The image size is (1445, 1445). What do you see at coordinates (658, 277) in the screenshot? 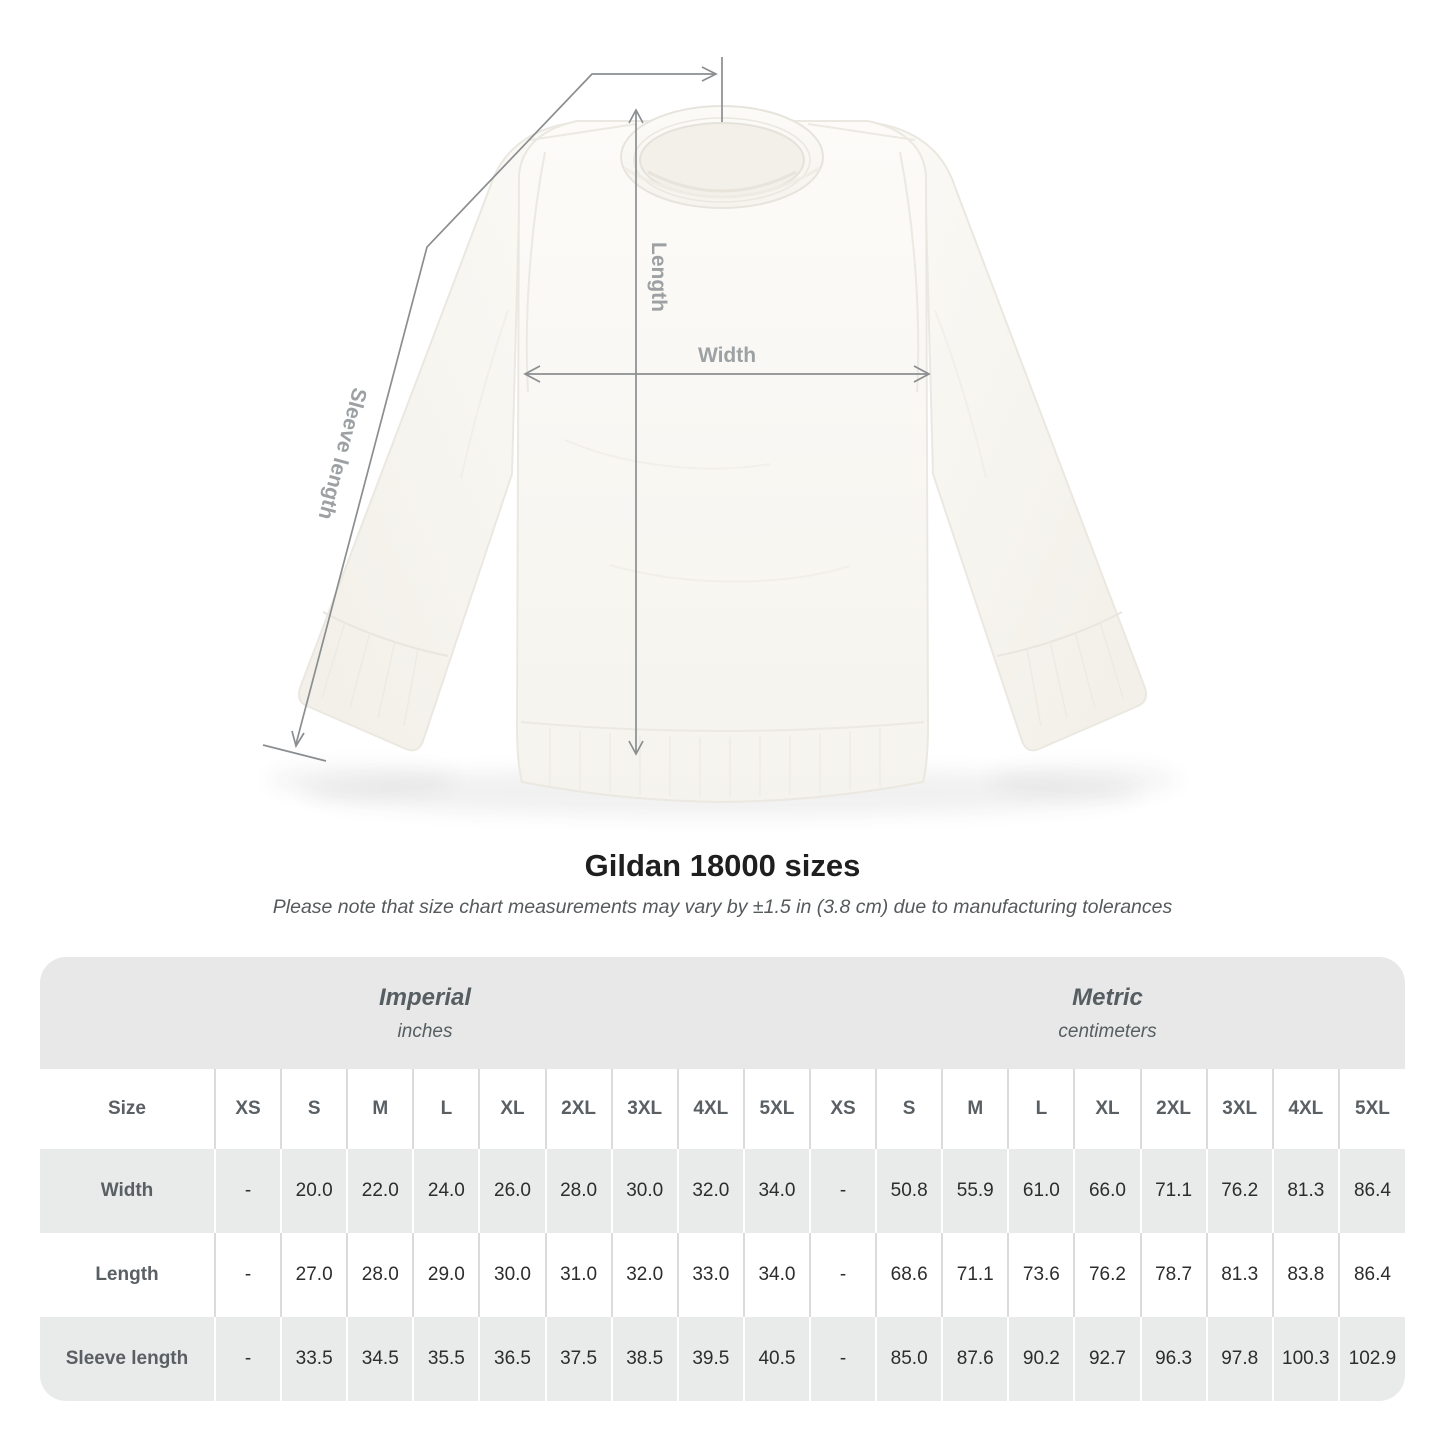
I see `length-label: Length` at bounding box center [658, 277].